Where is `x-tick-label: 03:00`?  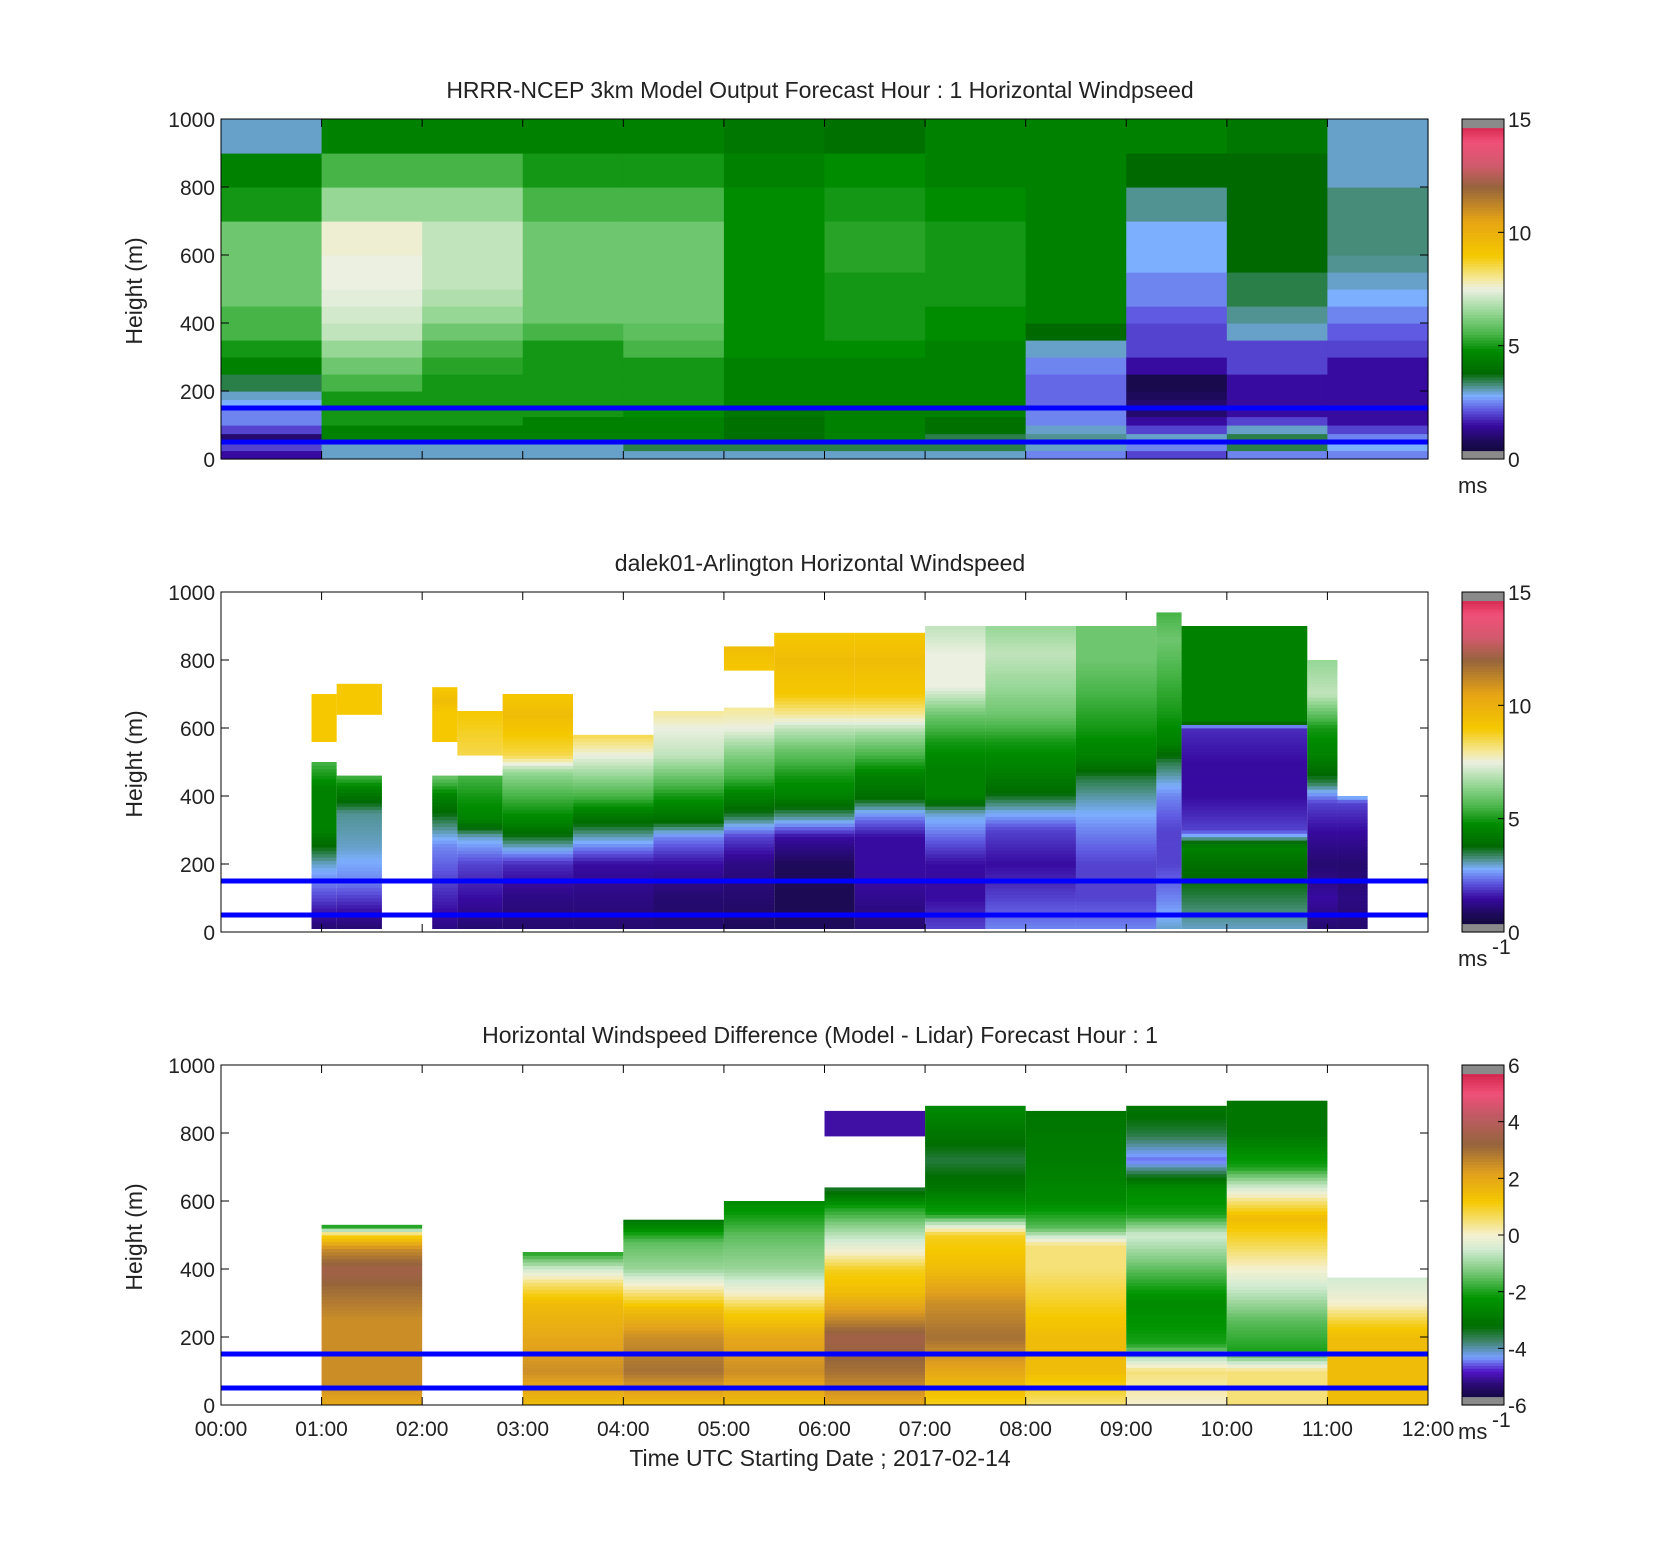 x-tick-label: 03:00 is located at coordinates (522, 1429).